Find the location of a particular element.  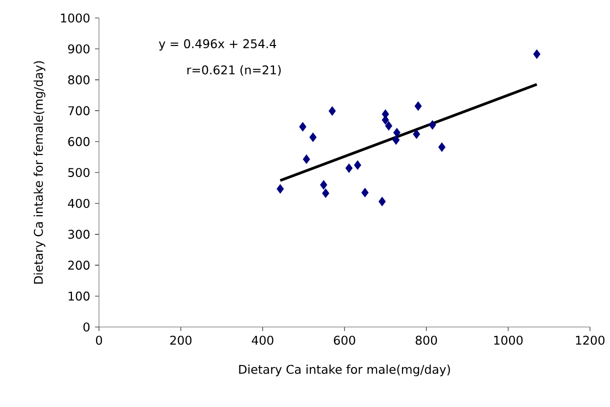

annotation: r=0.621 (n=21) is located at coordinates (234, 70).